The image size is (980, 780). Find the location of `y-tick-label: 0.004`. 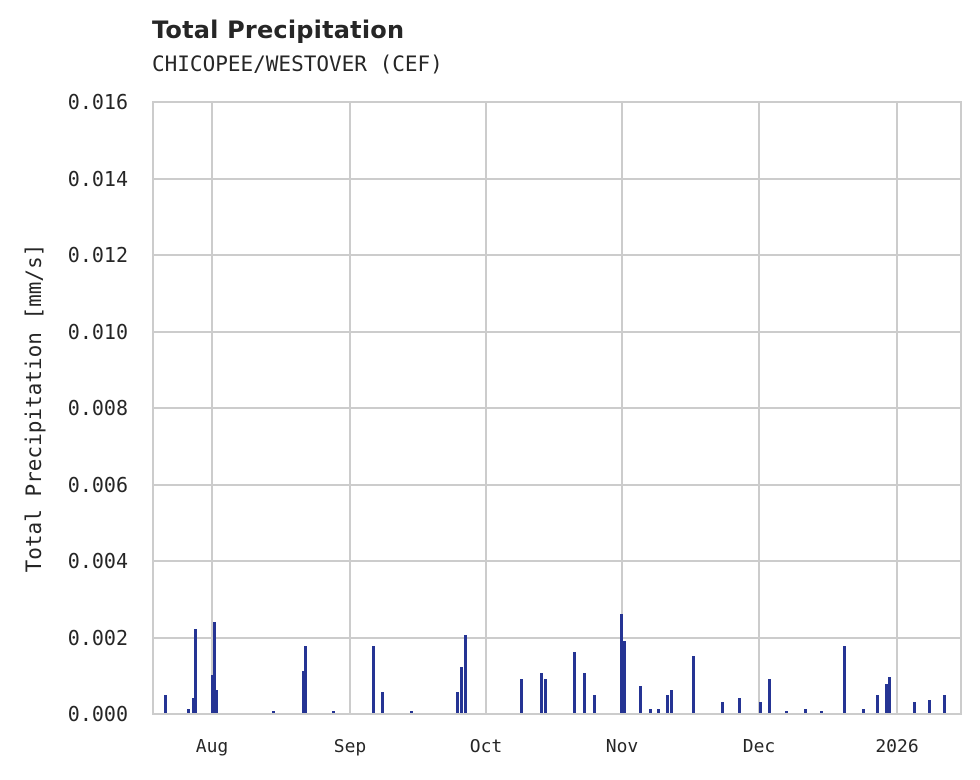

y-tick-label: 0.004 is located at coordinates (97, 561).